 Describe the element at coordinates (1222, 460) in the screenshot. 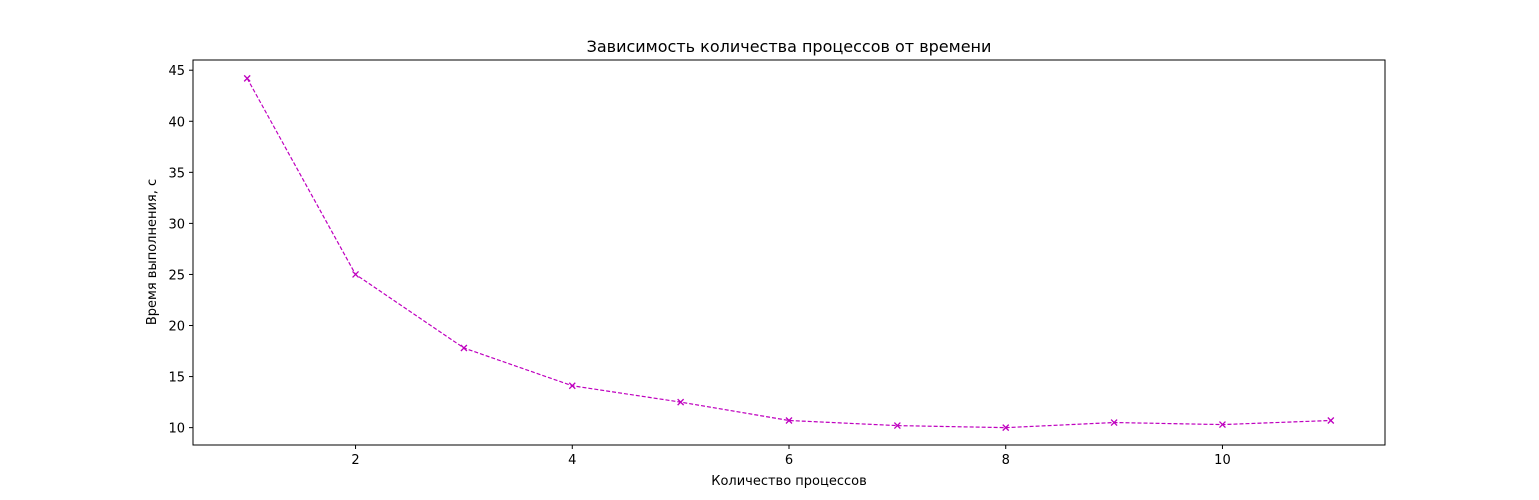

I see `x-tick-label: 10` at that location.